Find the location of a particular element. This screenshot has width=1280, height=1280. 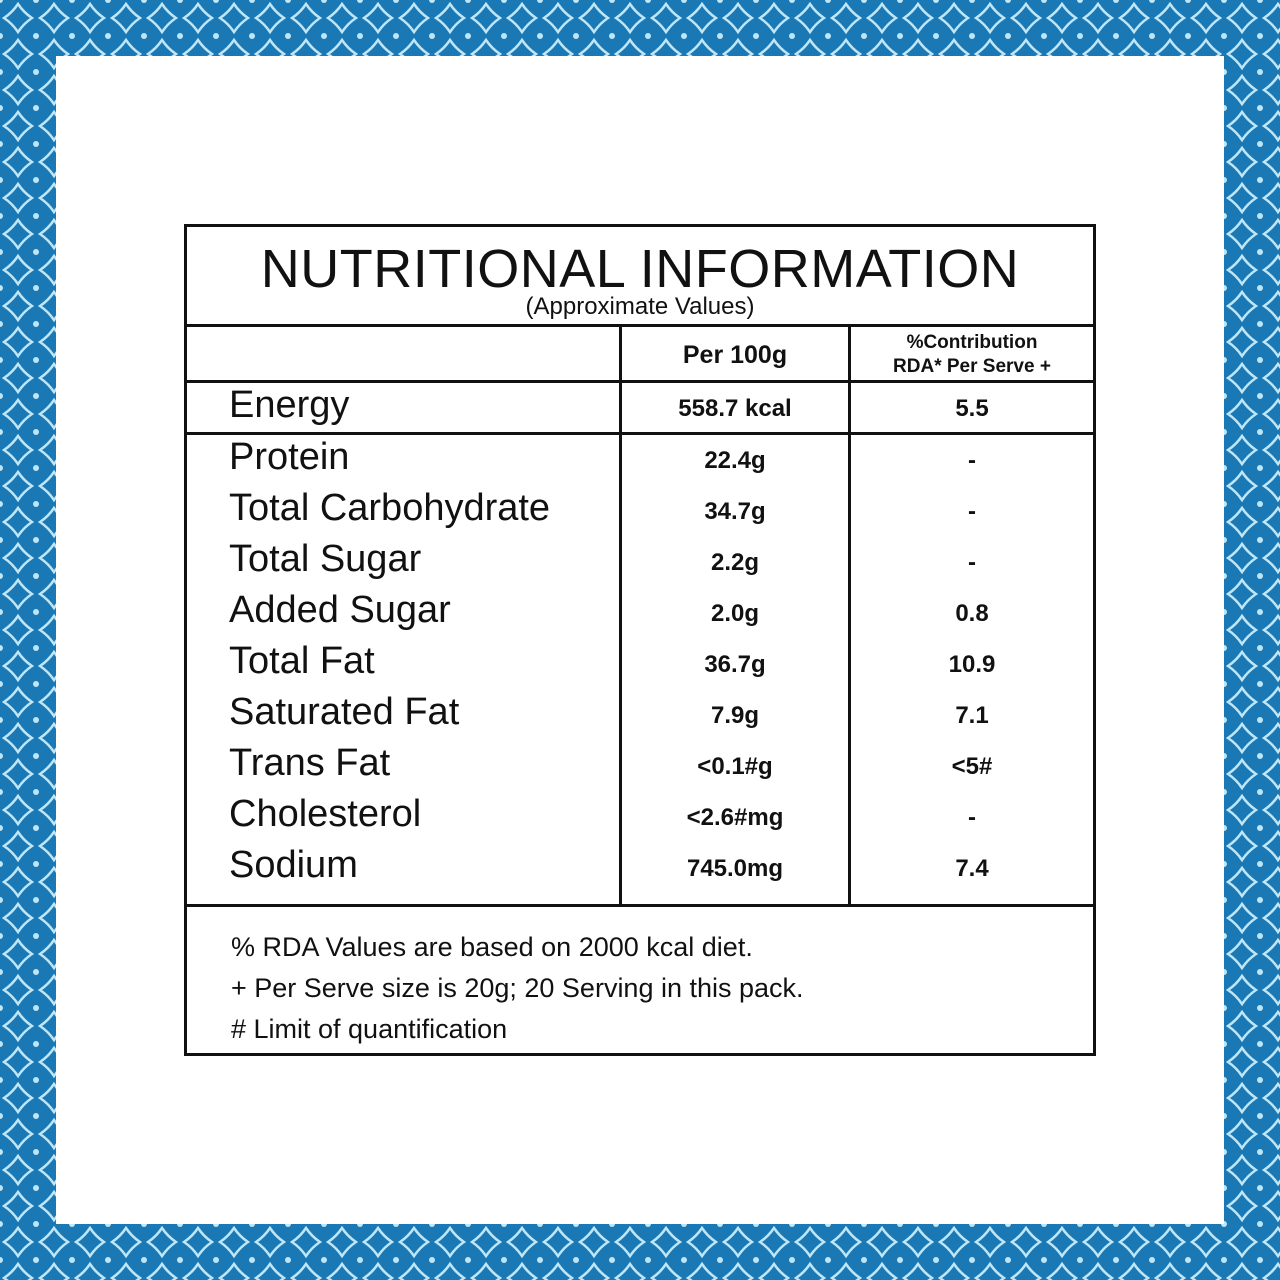

nutrient-value: <0.1#g is located at coordinates (735, 766).